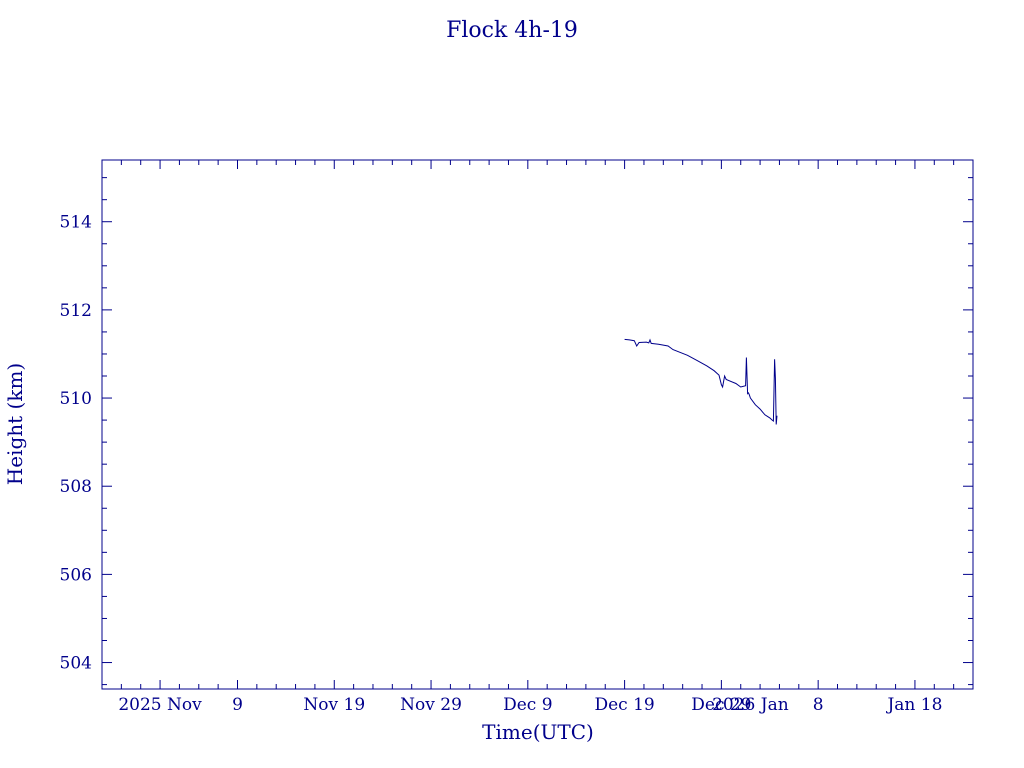 The height and width of the screenshot is (768, 1024). I want to click on x-tick-label: 2025 Nov, so click(160, 705).